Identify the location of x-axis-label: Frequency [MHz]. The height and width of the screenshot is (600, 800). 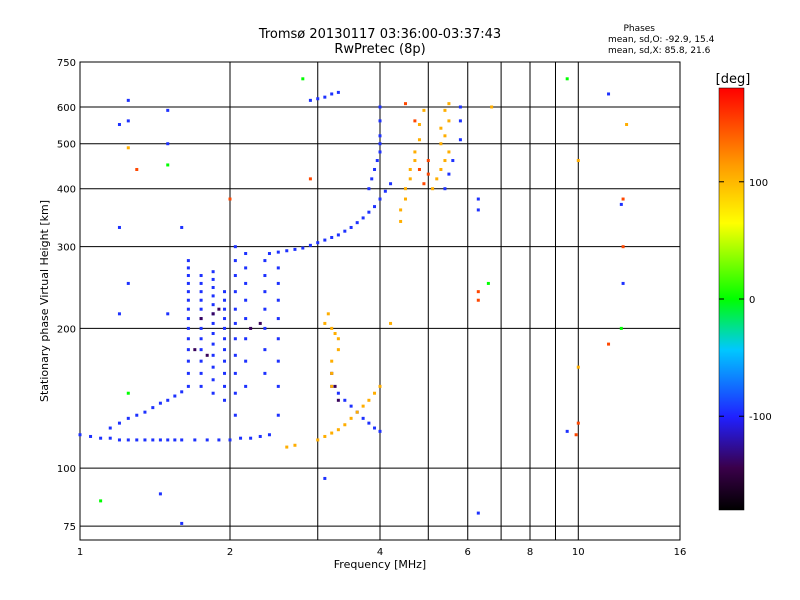
(380, 564).